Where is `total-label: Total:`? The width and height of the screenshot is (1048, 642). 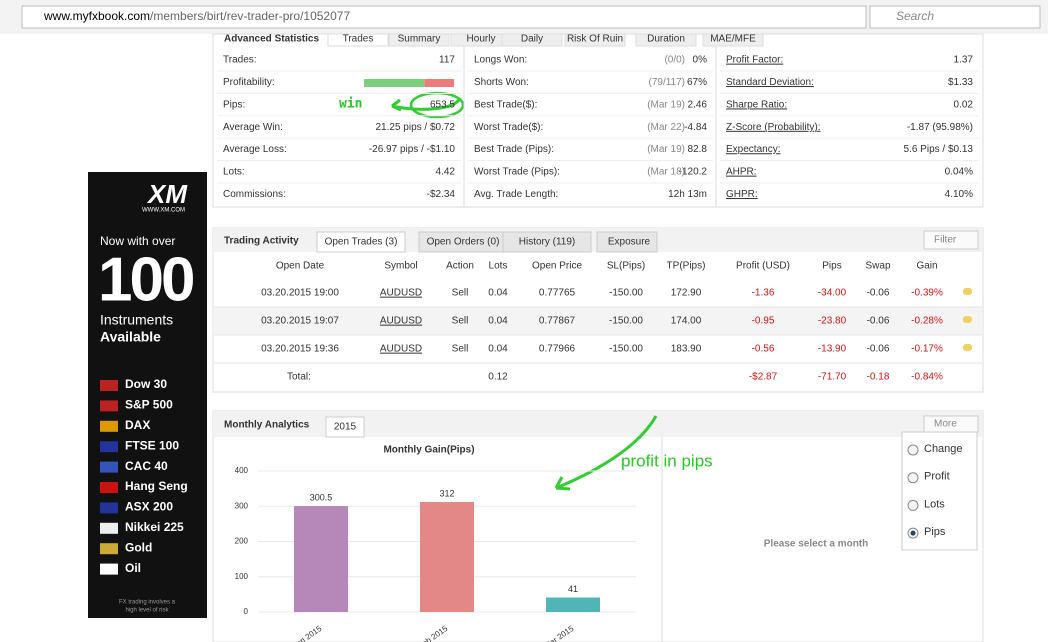
total-label: Total: is located at coordinates (299, 377).